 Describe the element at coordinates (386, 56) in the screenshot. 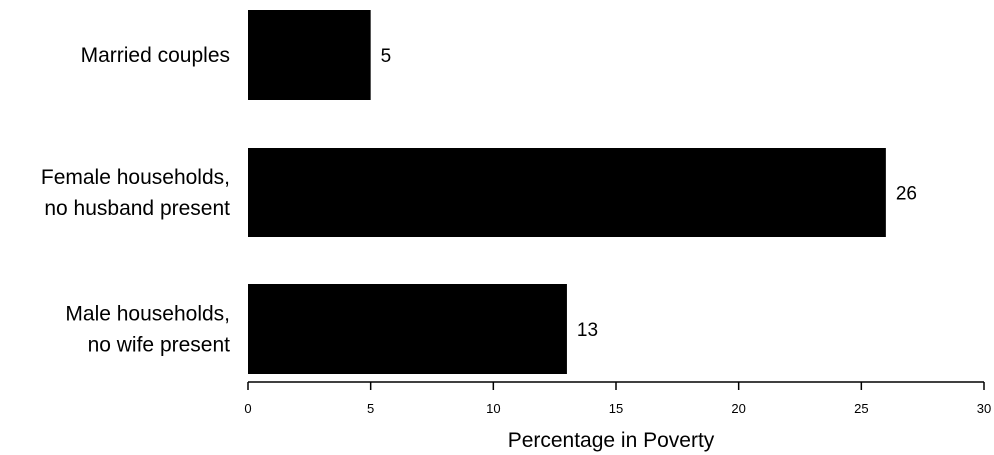

I see `value-label-1: 5` at that location.